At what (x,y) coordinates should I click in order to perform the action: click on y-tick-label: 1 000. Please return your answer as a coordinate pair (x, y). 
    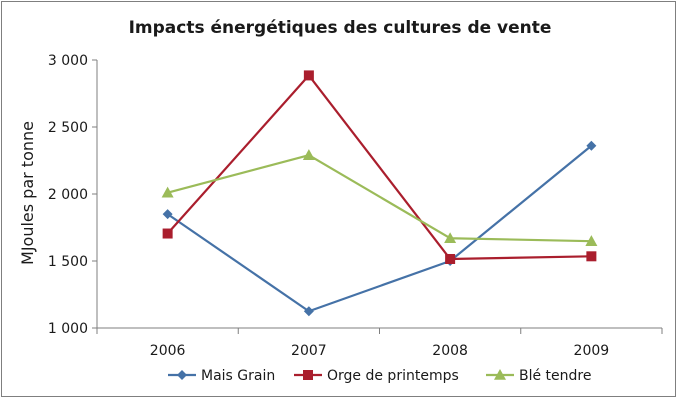
    Looking at the image, I should click on (68, 329).